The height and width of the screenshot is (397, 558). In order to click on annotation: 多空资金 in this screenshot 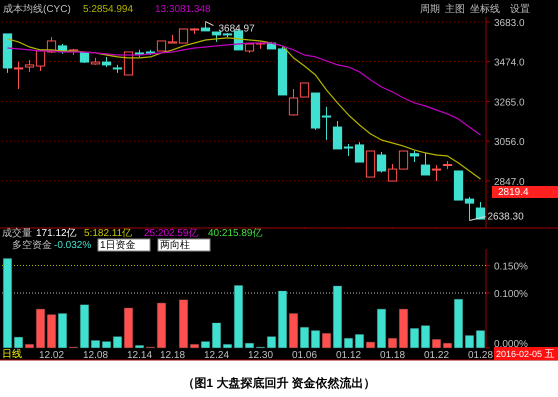, I will do `click(32, 245)`.